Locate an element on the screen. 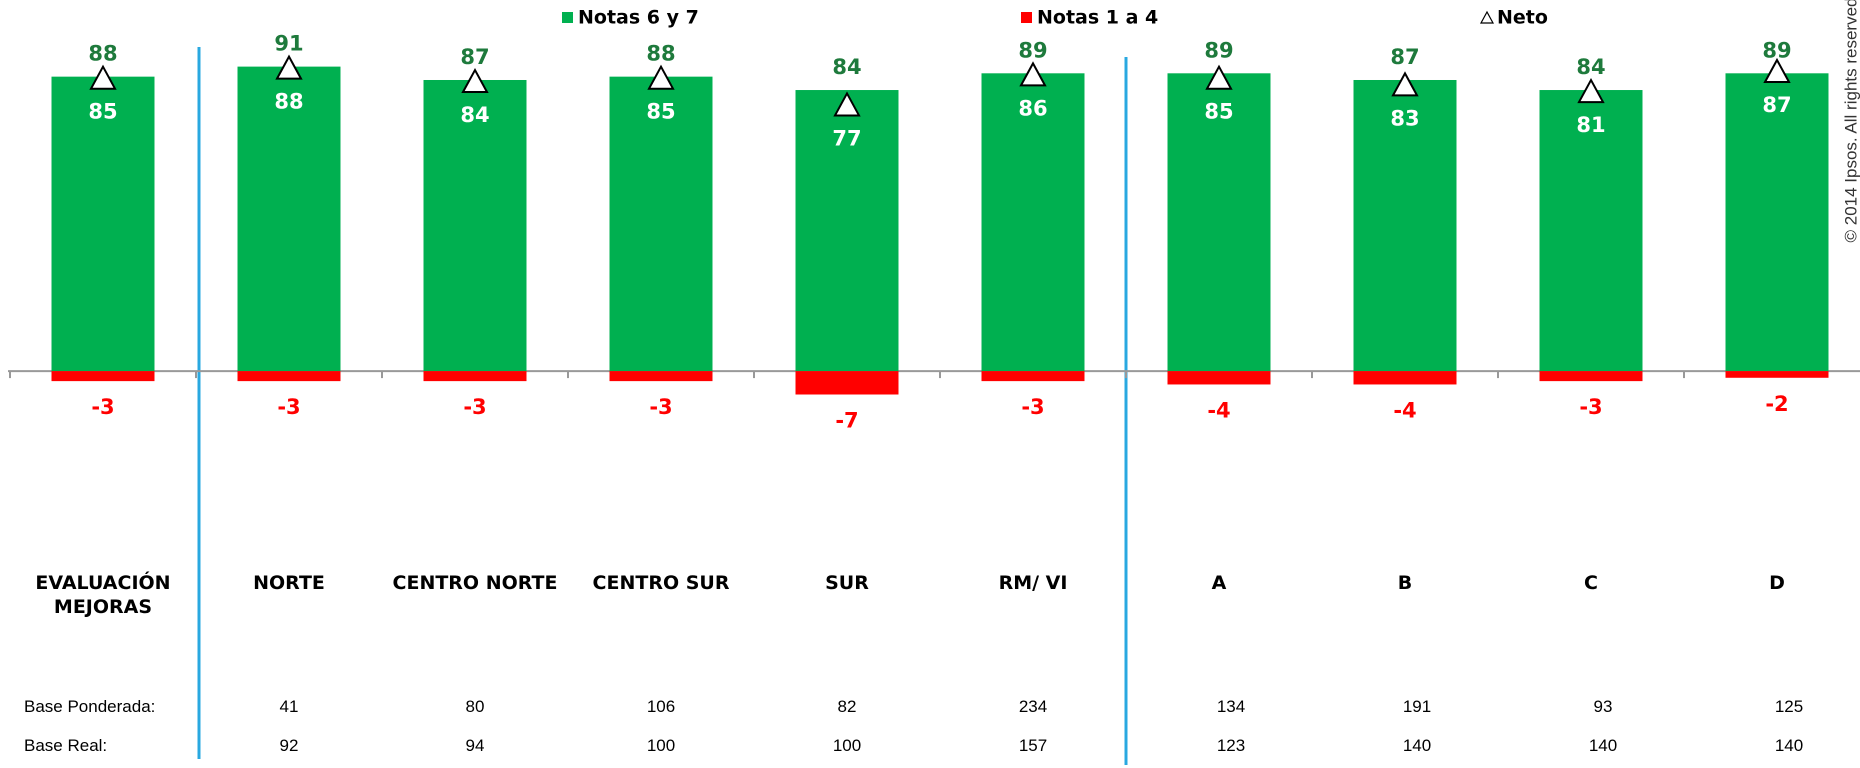  base-value: 82 is located at coordinates (847, 706).